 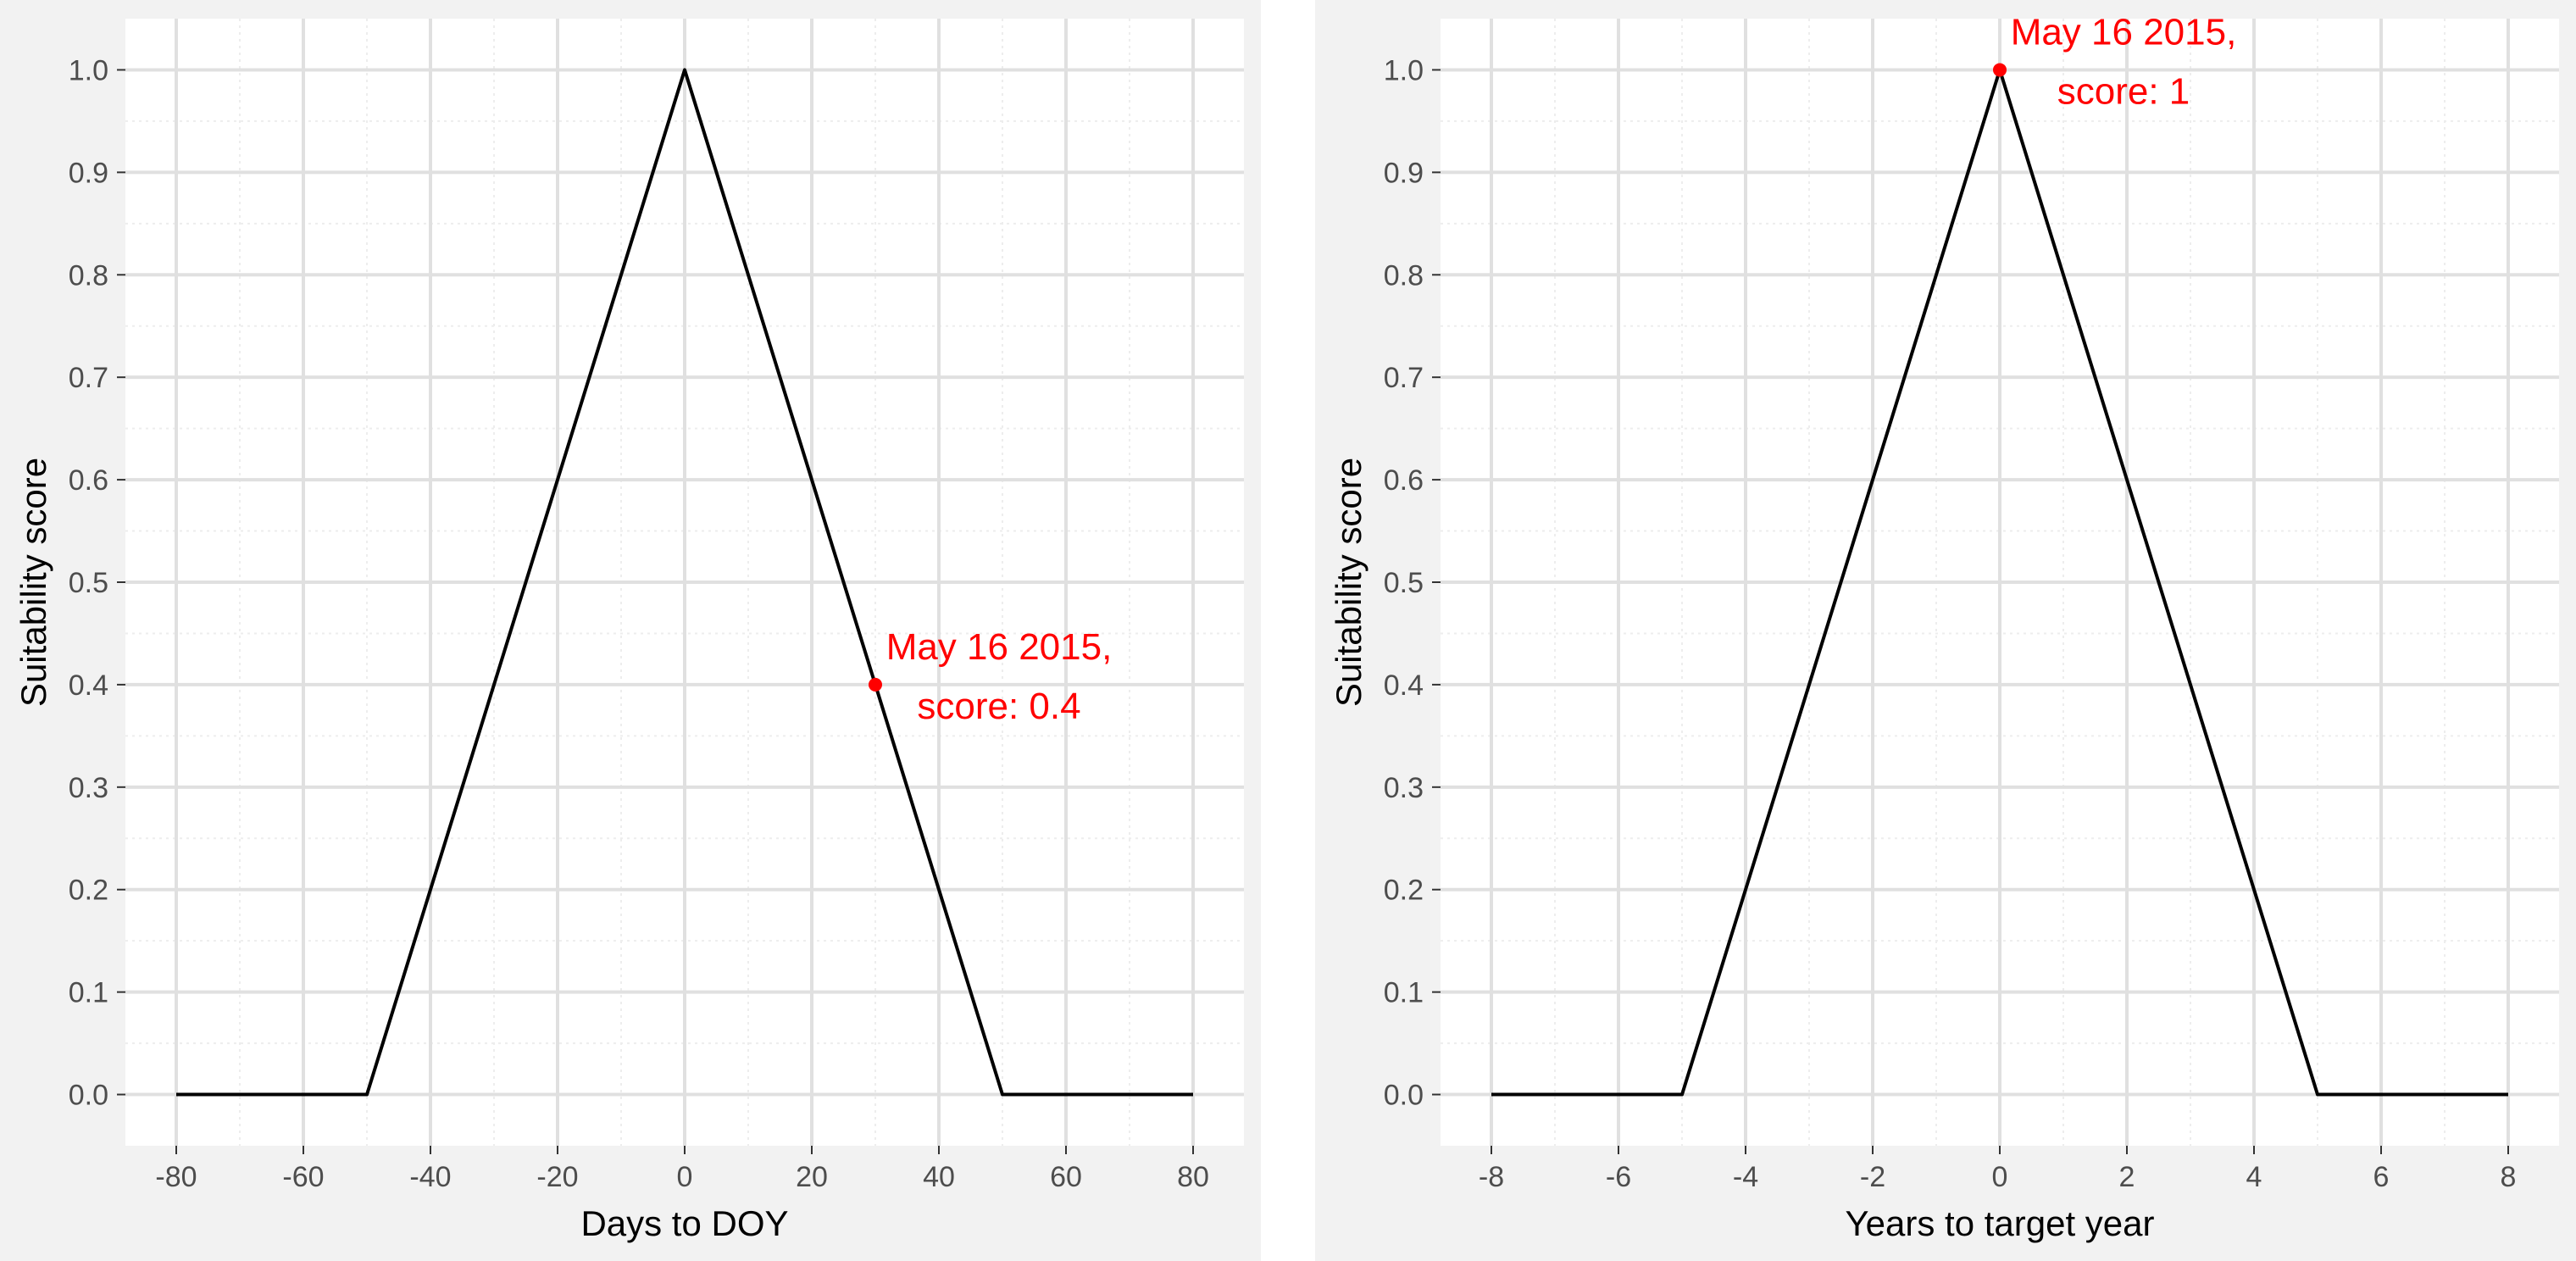 What do you see at coordinates (812, 1177) in the screenshot?
I see `x-tick-label: 20` at bounding box center [812, 1177].